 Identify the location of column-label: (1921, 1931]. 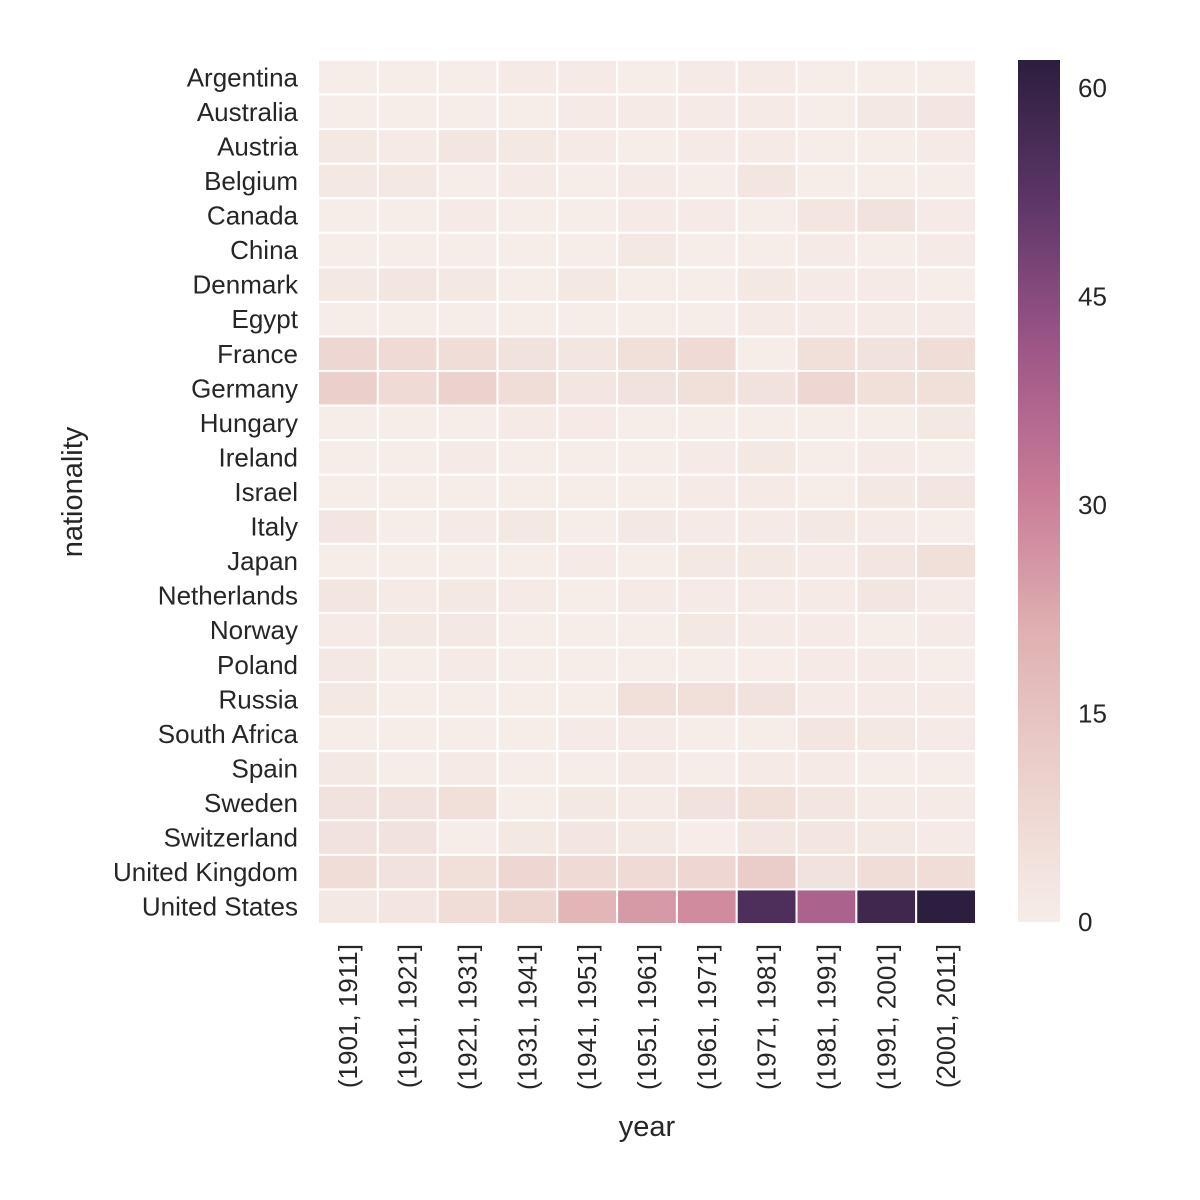
(468, 1017).